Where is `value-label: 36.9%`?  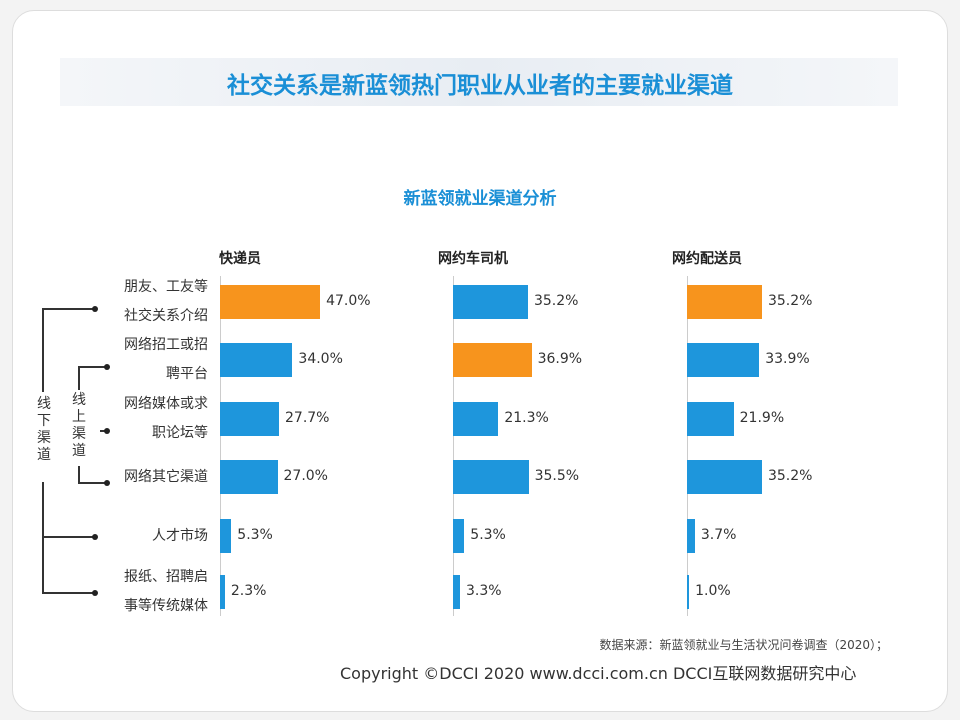
value-label: 36.9% is located at coordinates (560, 359).